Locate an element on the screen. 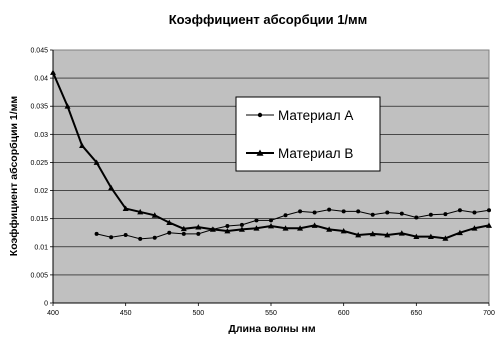  x-tick-label: 500 is located at coordinates (198, 313).